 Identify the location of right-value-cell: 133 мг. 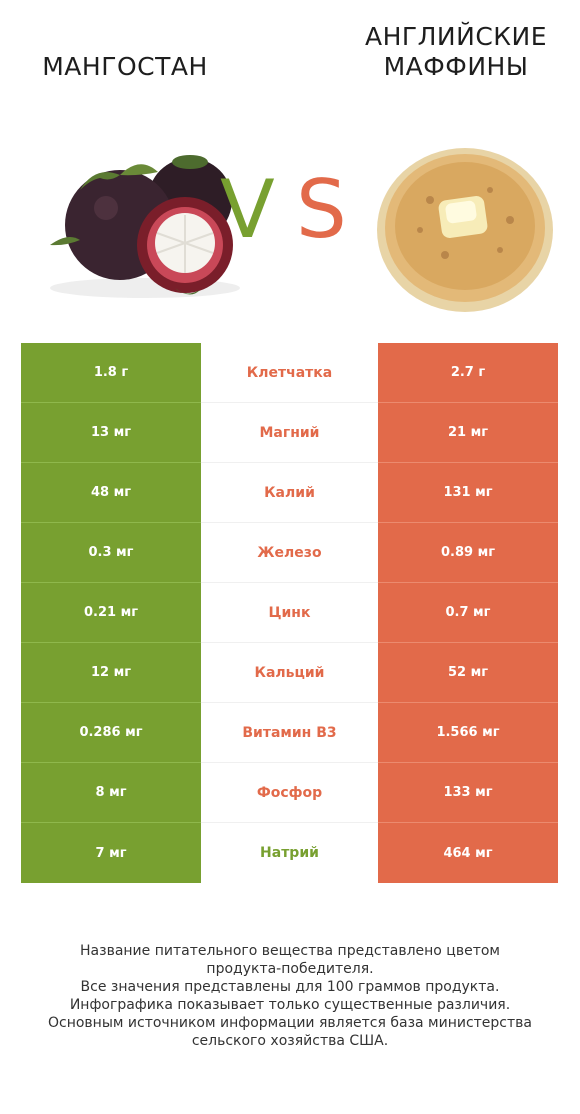
(468, 793).